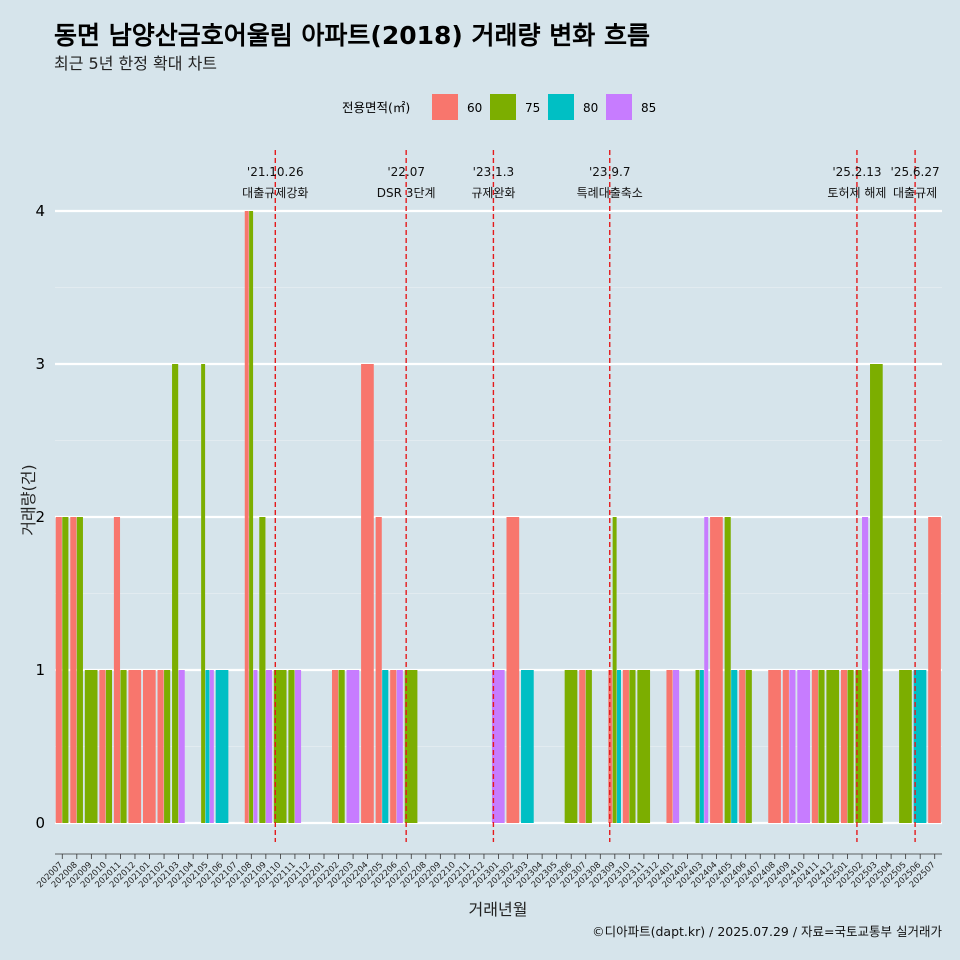  I want to click on legend-label-60: 60, so click(474, 108).